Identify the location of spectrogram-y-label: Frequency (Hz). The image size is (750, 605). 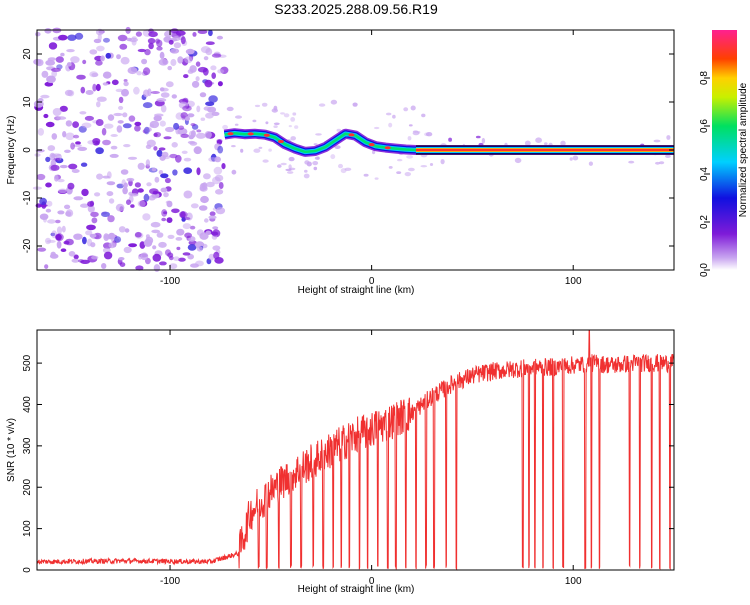
(11, 150).